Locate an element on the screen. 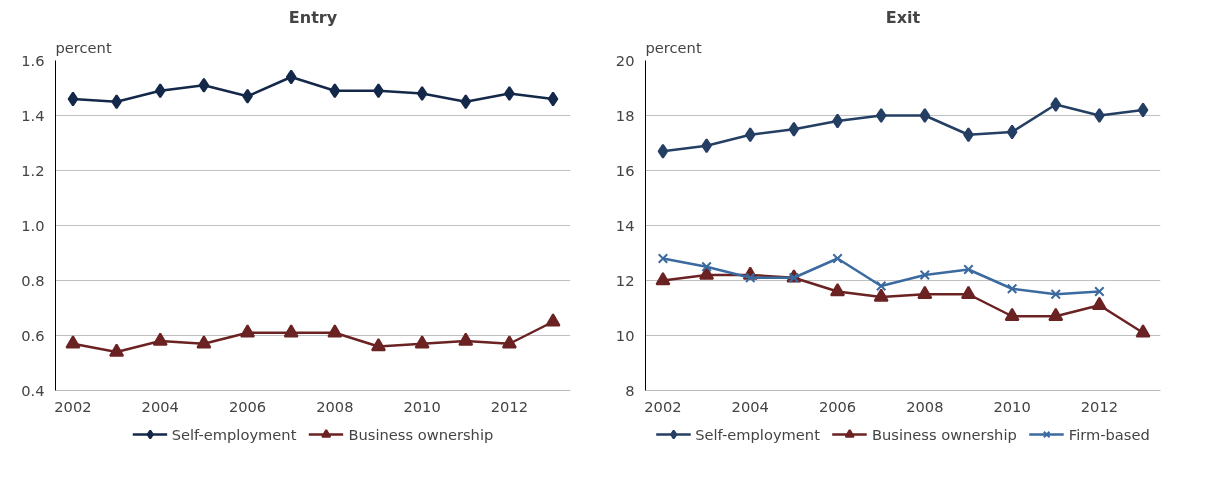 This screenshot has width=1211, height=500. y-tick-label: 0.4 is located at coordinates (33, 390).